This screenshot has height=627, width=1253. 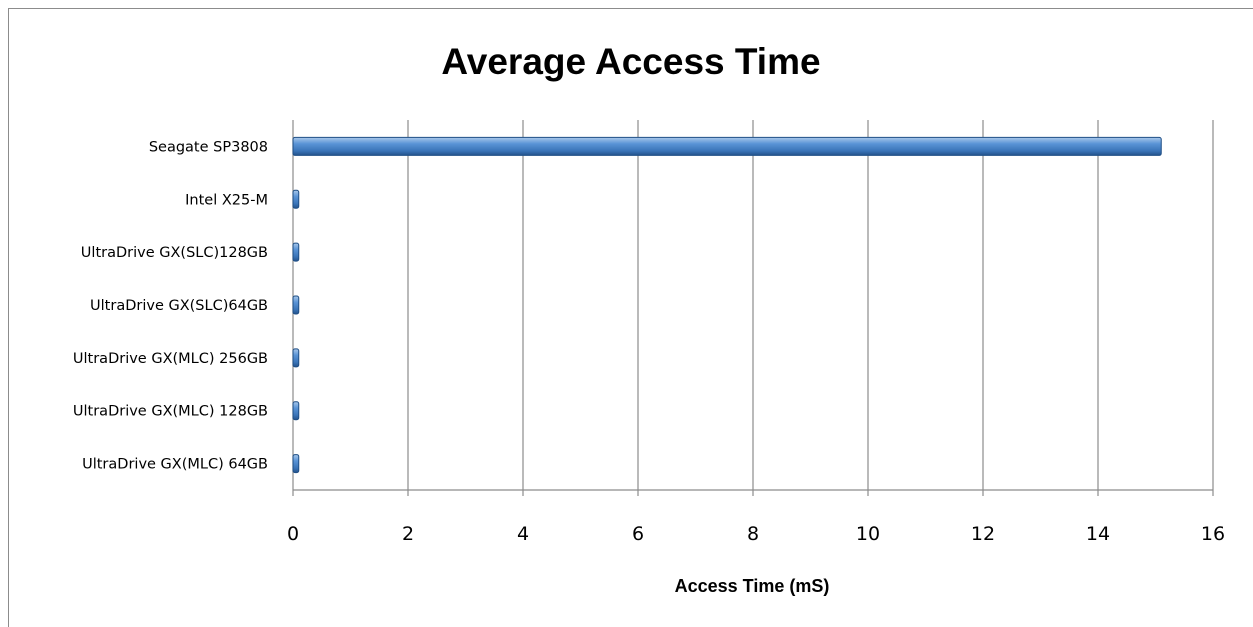 What do you see at coordinates (226, 200) in the screenshot?
I see `category-label: Intel X25-M` at bounding box center [226, 200].